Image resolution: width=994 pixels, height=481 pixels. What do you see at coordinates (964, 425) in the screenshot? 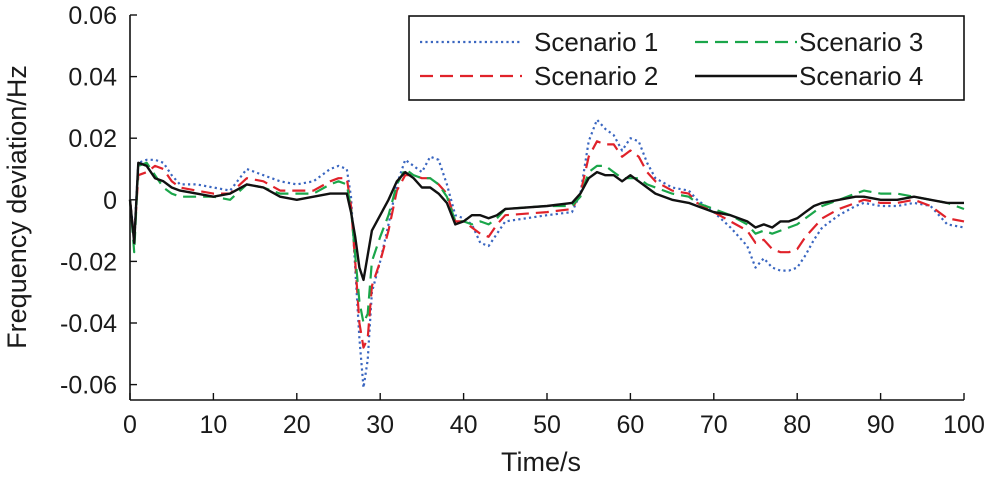
I see `x-tick-label: 100` at bounding box center [964, 425].